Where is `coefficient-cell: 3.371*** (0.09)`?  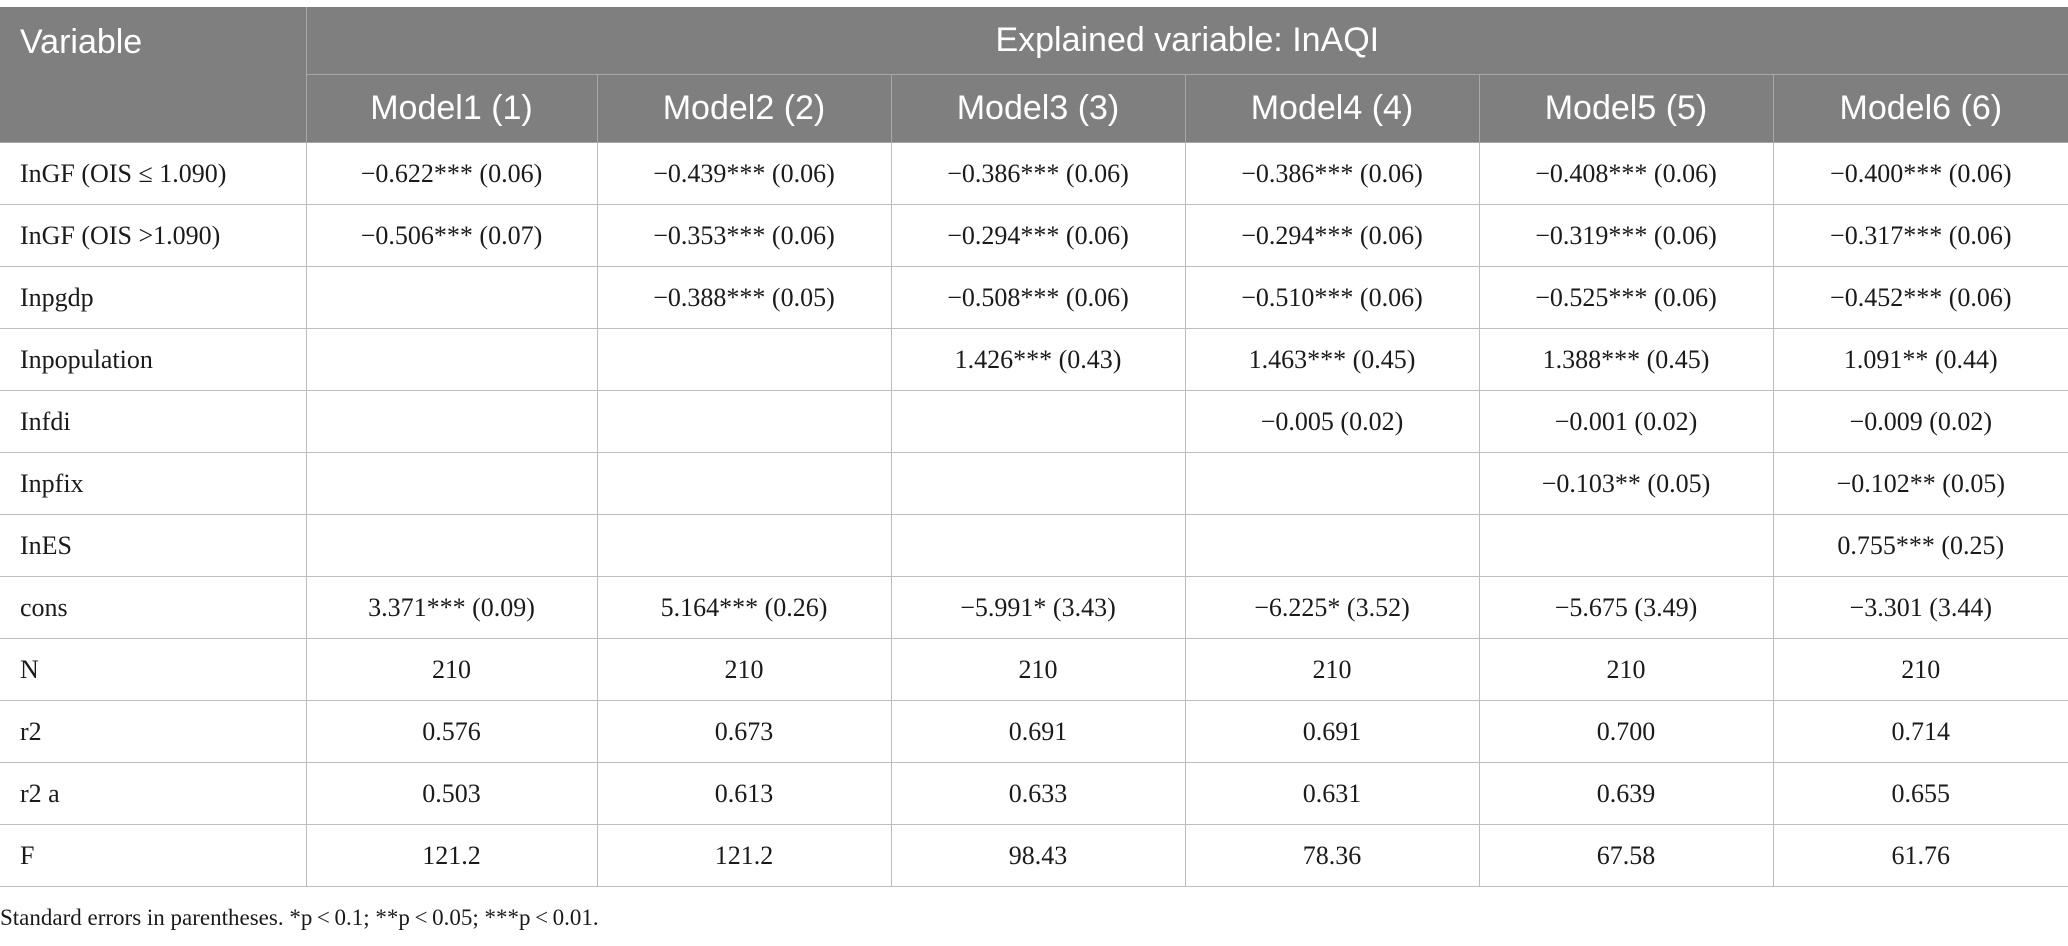
coefficient-cell: 3.371*** (0.09) is located at coordinates (452, 607).